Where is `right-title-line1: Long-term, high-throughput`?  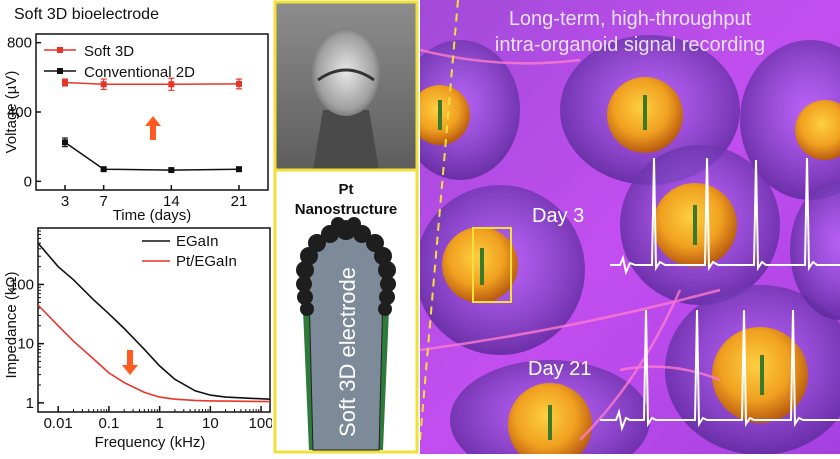
right-title-line1: Long-term, high-throughput is located at coordinates (630, 19).